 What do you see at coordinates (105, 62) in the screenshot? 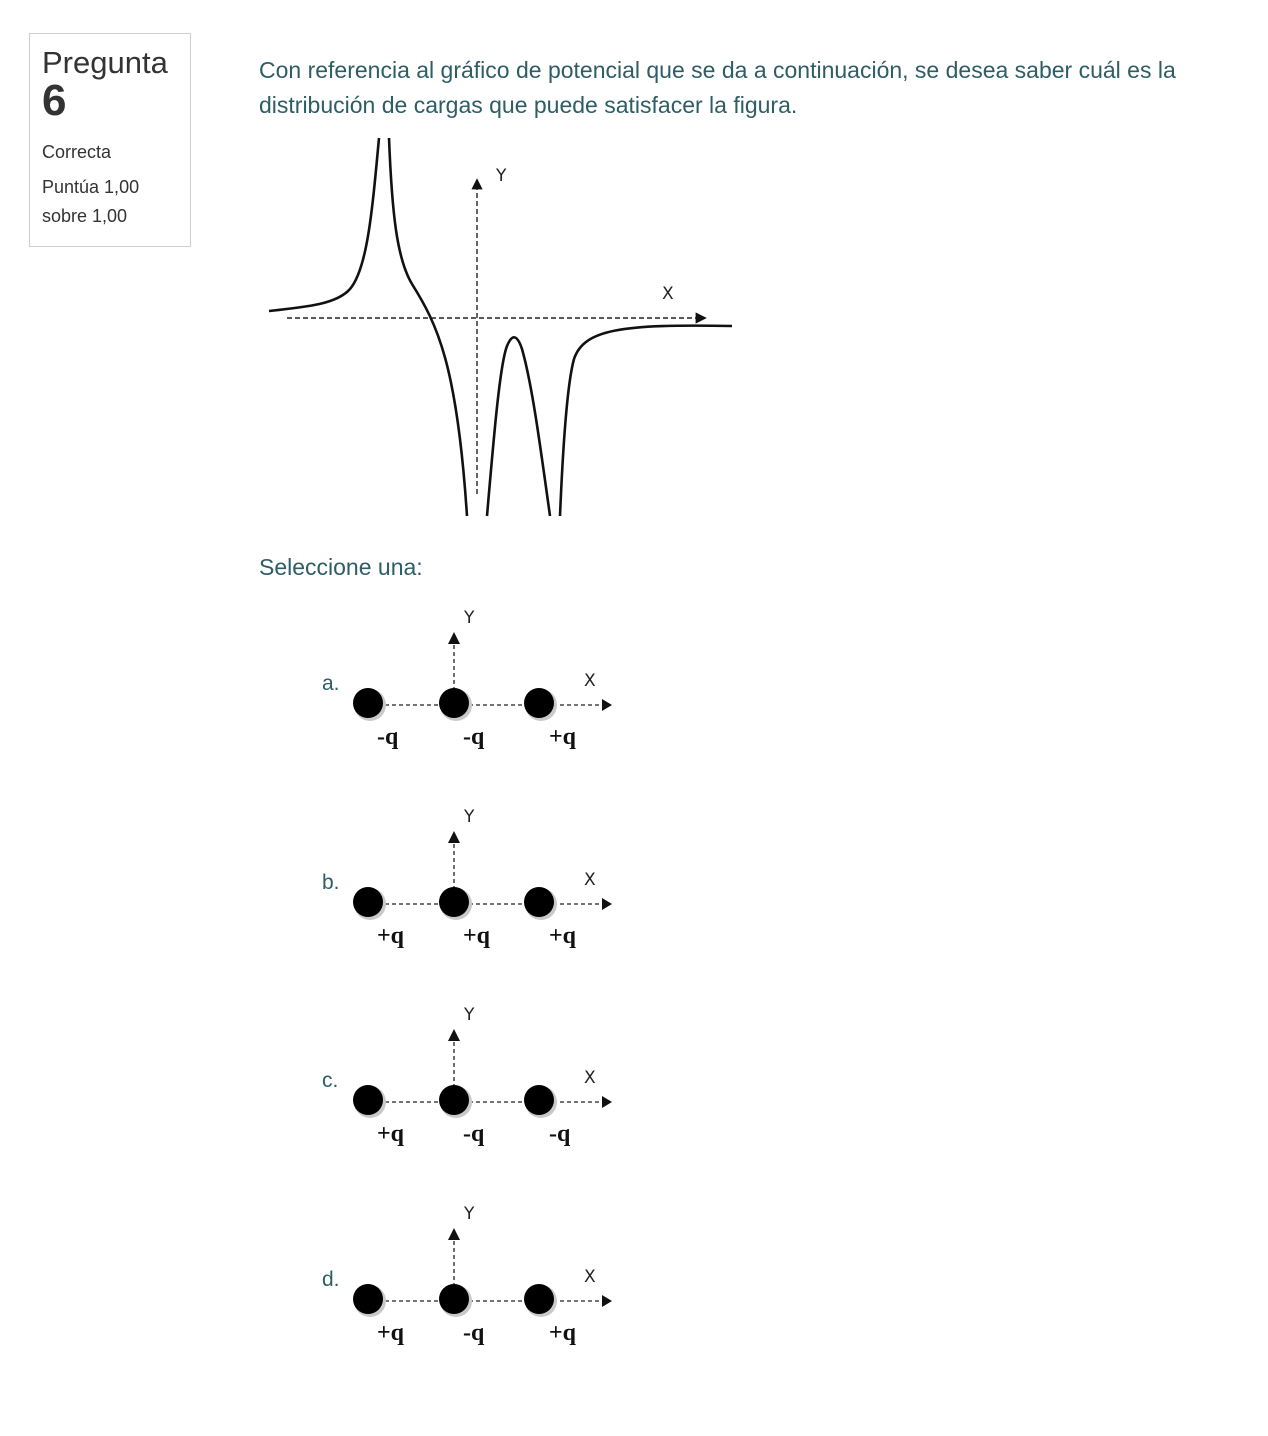
I see `question-label: Pregunta` at bounding box center [105, 62].